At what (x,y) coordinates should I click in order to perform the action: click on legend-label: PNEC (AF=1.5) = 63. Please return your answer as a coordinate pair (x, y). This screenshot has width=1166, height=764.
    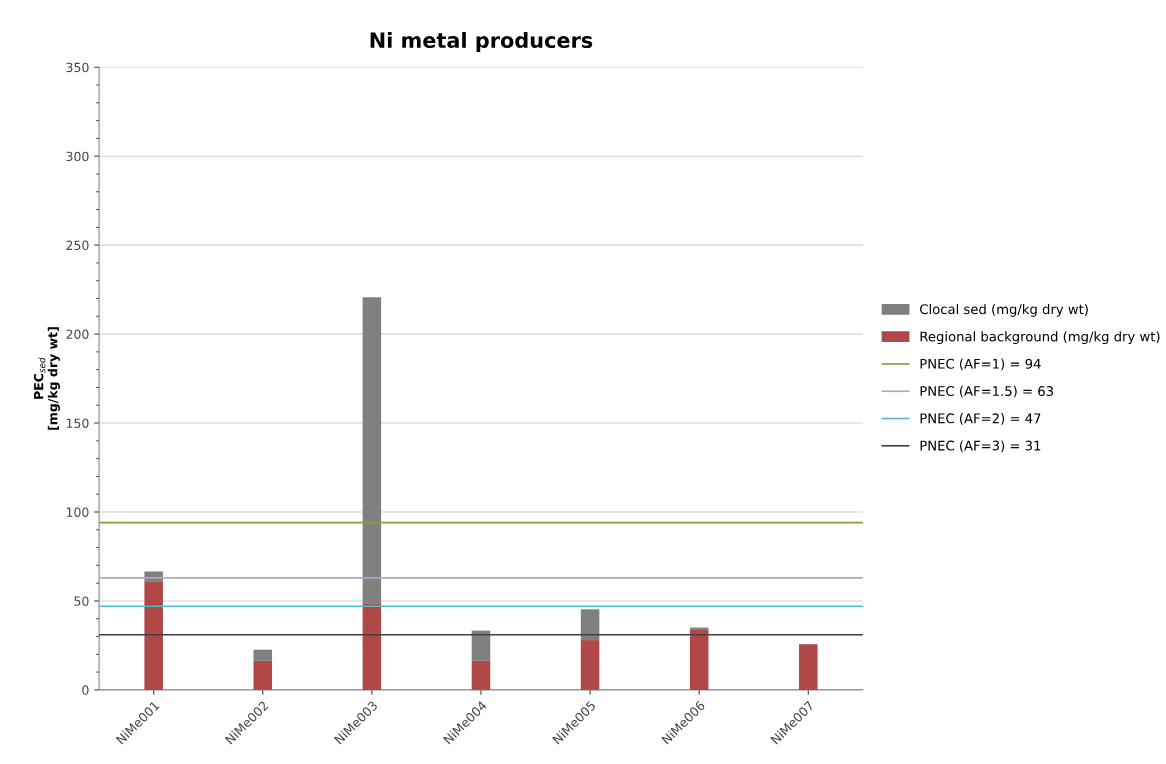
    Looking at the image, I should click on (986, 391).